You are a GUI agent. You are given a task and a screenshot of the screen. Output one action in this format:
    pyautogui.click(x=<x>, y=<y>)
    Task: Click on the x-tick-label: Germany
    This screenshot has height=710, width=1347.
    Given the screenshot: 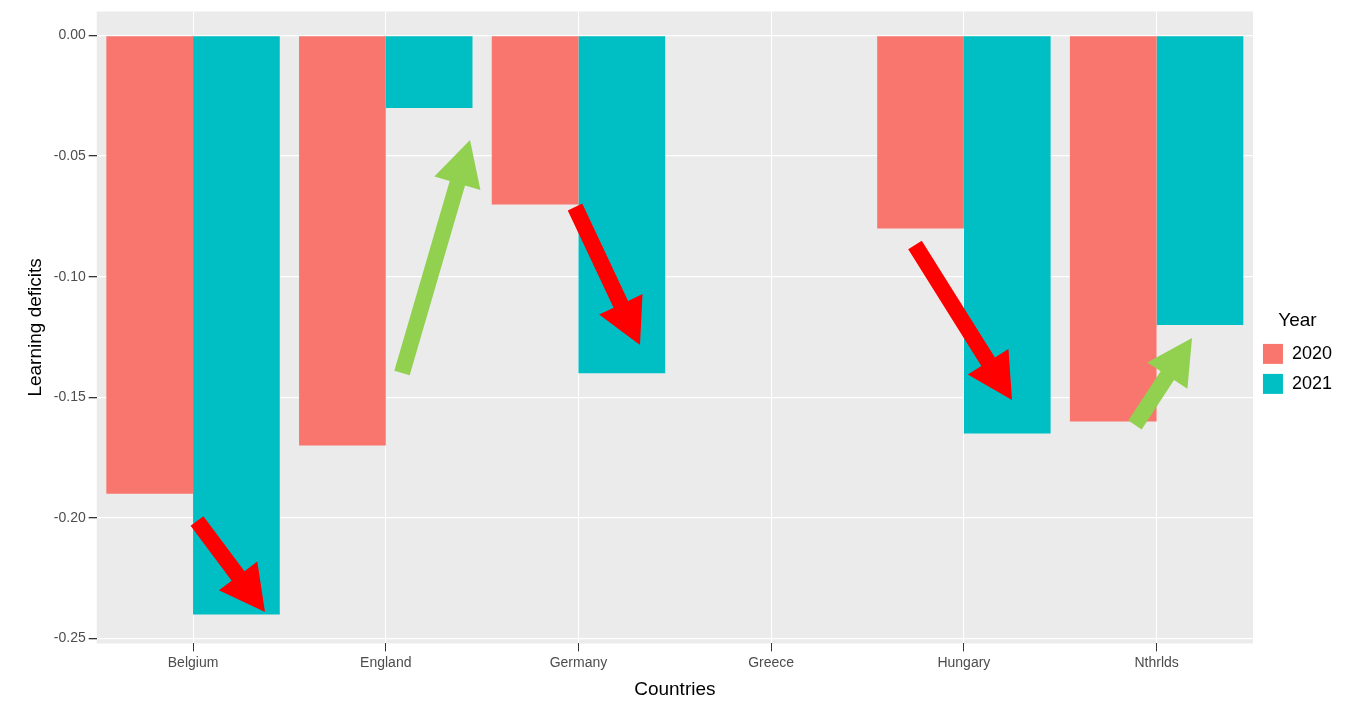 What is the action you would take?
    pyautogui.click(x=578, y=661)
    